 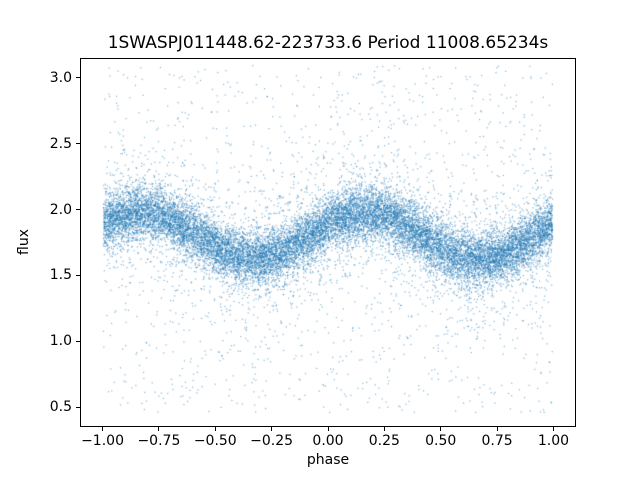 I want to click on y-axis-label: flux, so click(x=24, y=242).